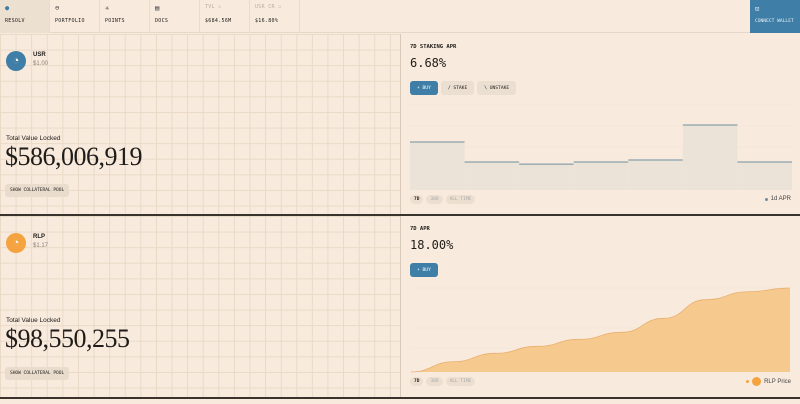  I want to click on legend-label: RLP Price, so click(777, 381).